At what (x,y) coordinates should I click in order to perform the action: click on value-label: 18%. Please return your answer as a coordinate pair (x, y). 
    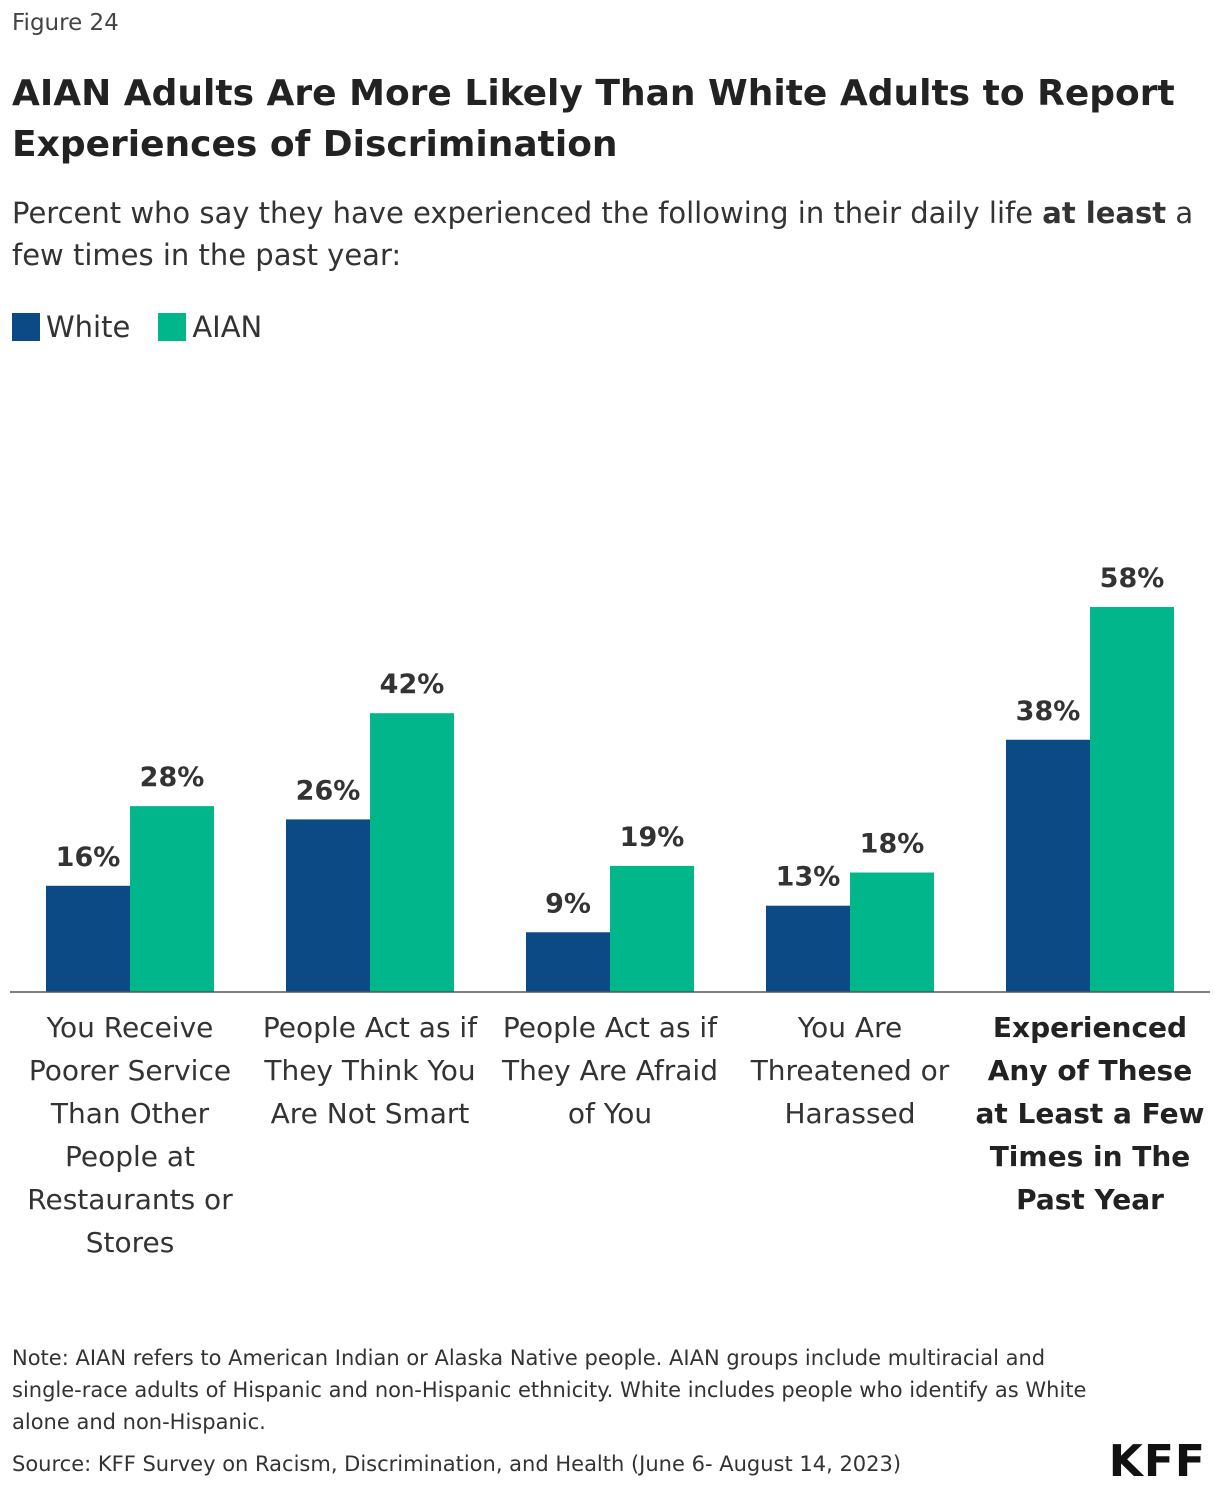
    Looking at the image, I should click on (892, 844).